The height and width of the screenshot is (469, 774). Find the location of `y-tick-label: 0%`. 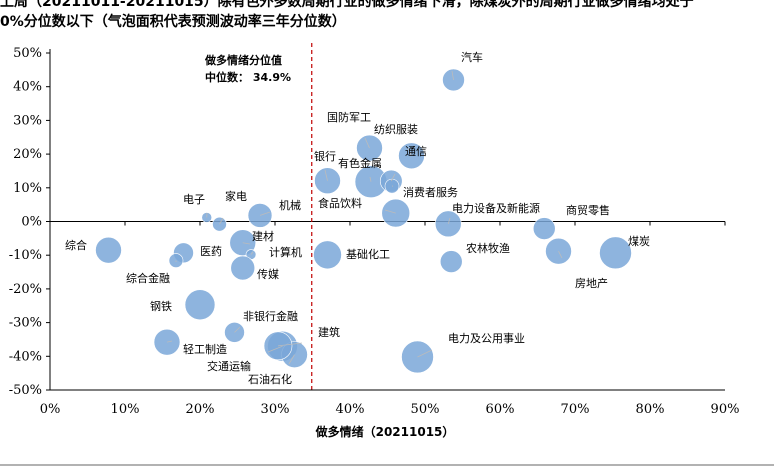

y-tick-label: 0% is located at coordinates (31, 222).